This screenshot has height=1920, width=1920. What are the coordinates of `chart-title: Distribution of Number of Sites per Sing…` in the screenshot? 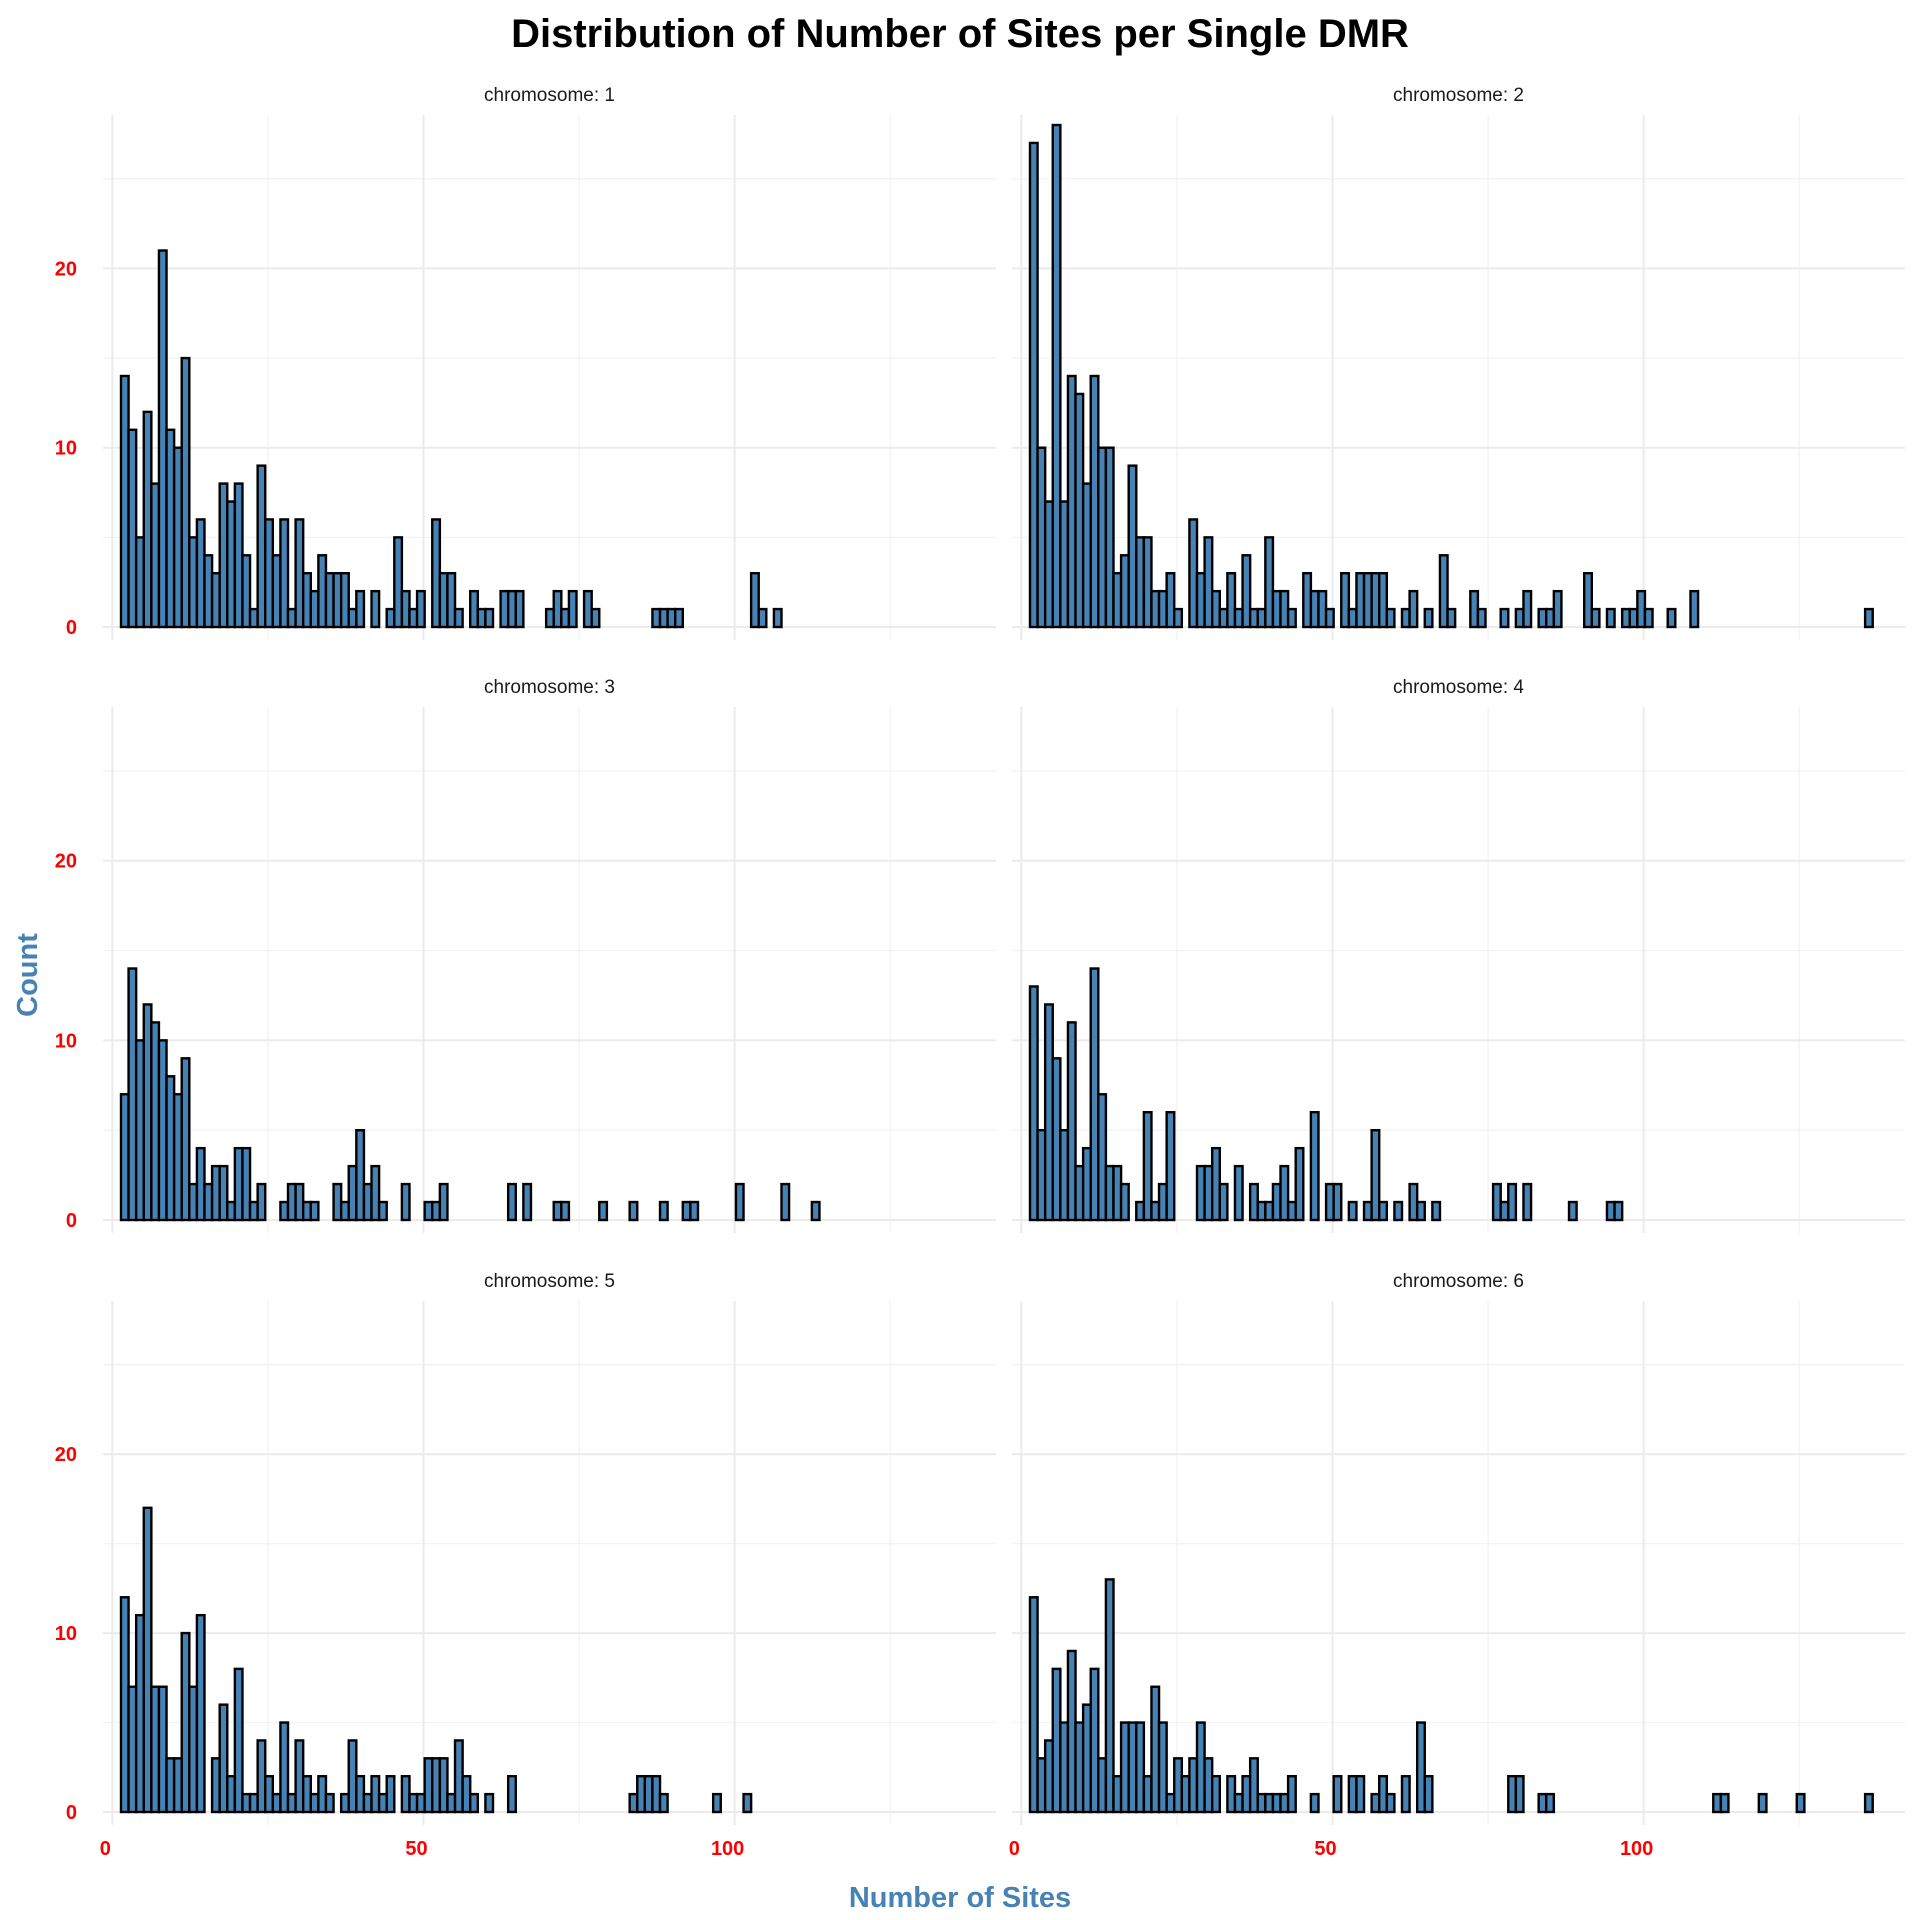 It's located at (960, 34).